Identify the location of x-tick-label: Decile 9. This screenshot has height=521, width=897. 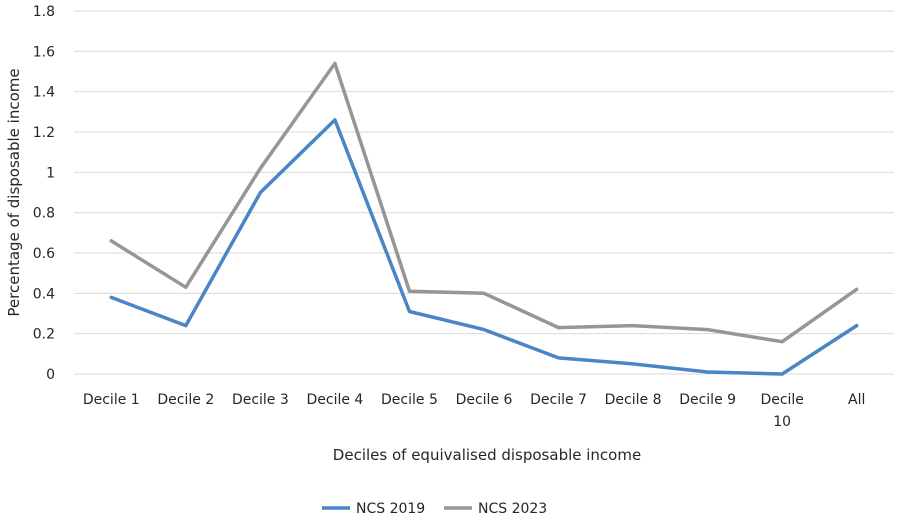
(707, 400).